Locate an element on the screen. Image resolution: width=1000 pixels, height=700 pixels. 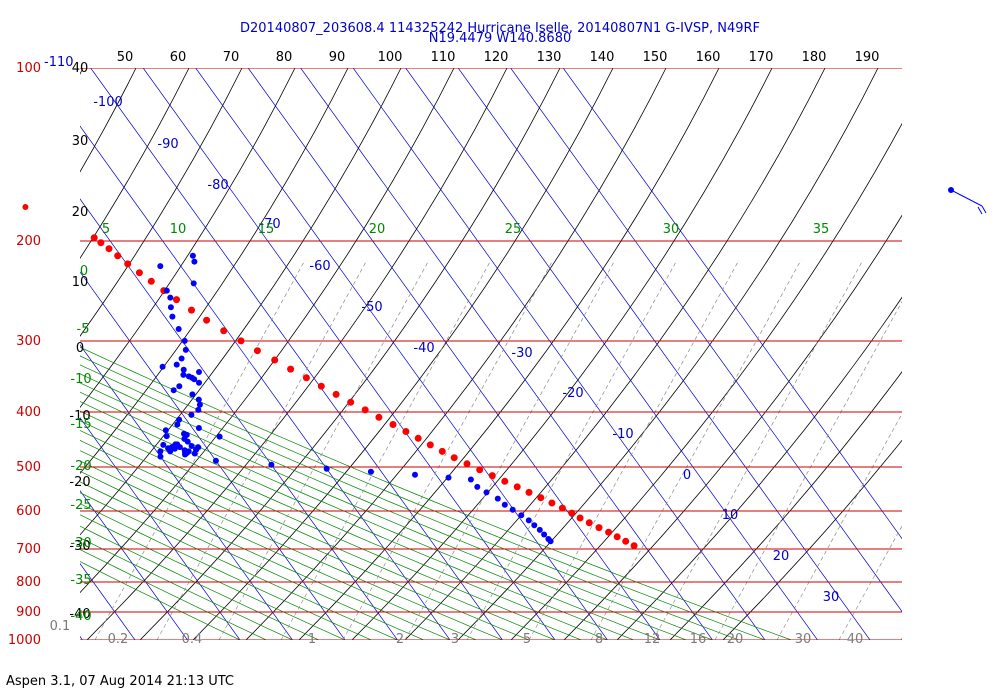
mixing-ratio-label: 0.2 is located at coordinates (118, 639).